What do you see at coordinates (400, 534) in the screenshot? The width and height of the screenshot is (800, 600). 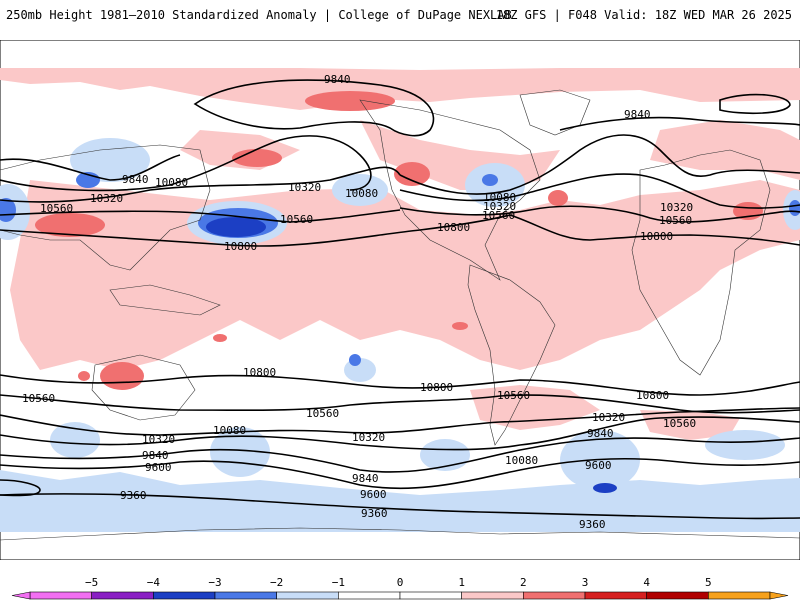 I see `coastline-antarctica` at bounding box center [400, 534].